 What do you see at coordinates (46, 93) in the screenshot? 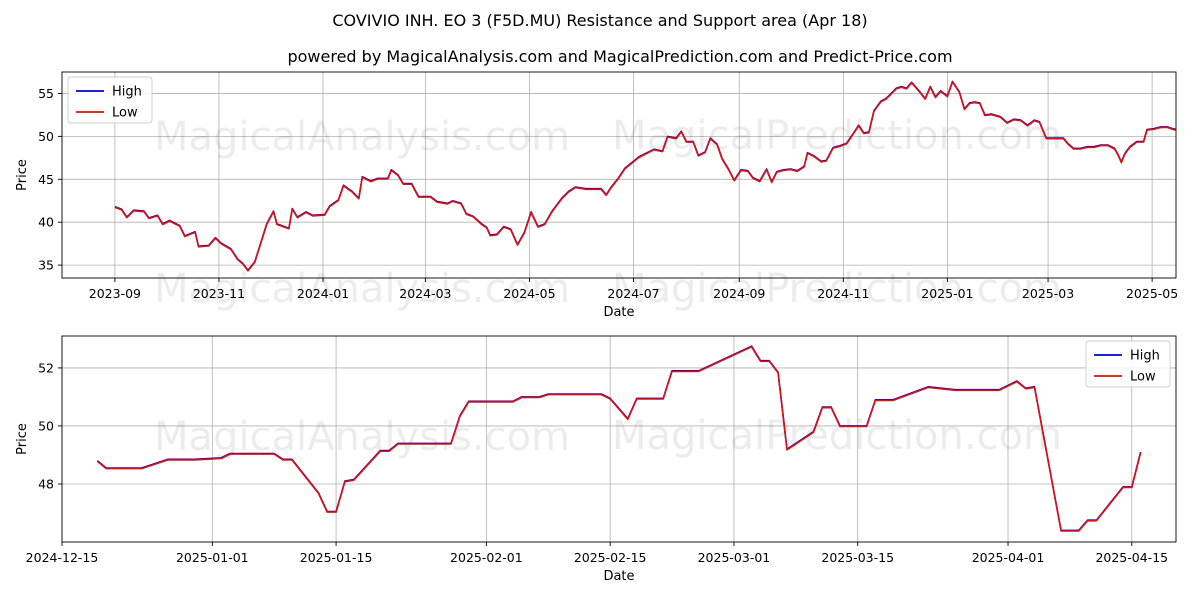
I see `y-tick-label: 55` at bounding box center [46, 93].